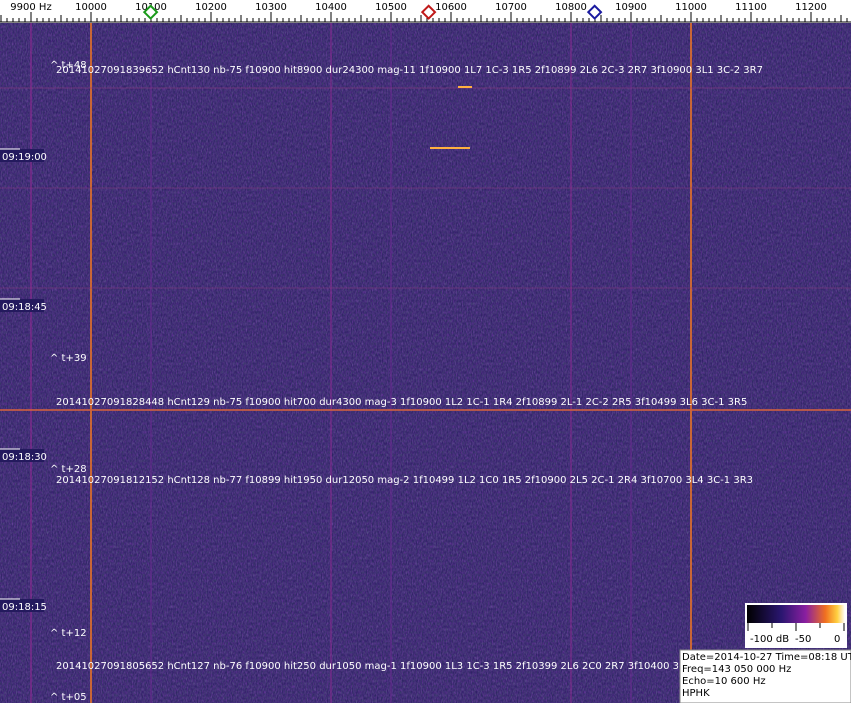 Image resolution: width=851 pixels, height=707 pixels. What do you see at coordinates (68, 358) in the screenshot?
I see `offset-label: ^ t+39` at bounding box center [68, 358].